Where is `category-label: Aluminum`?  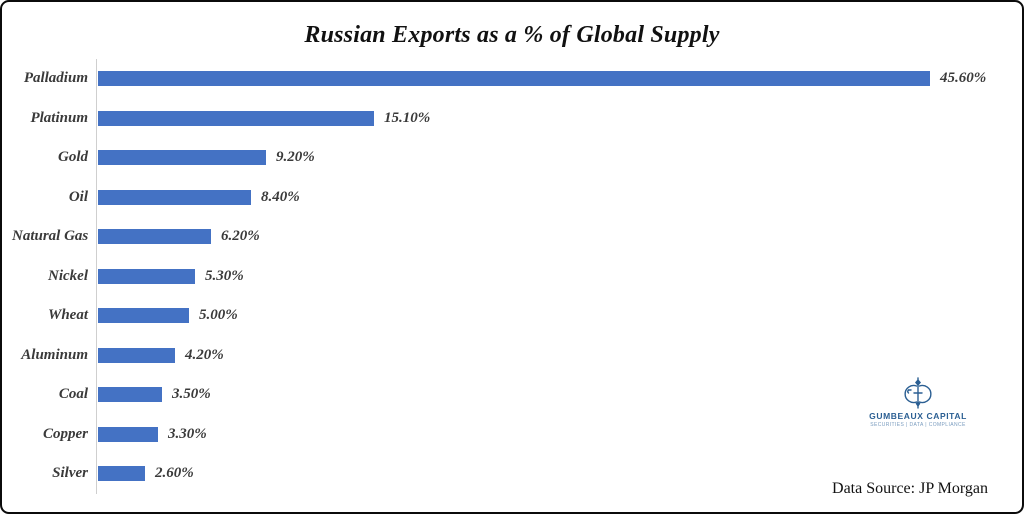 category-label: Aluminum is located at coordinates (54, 354).